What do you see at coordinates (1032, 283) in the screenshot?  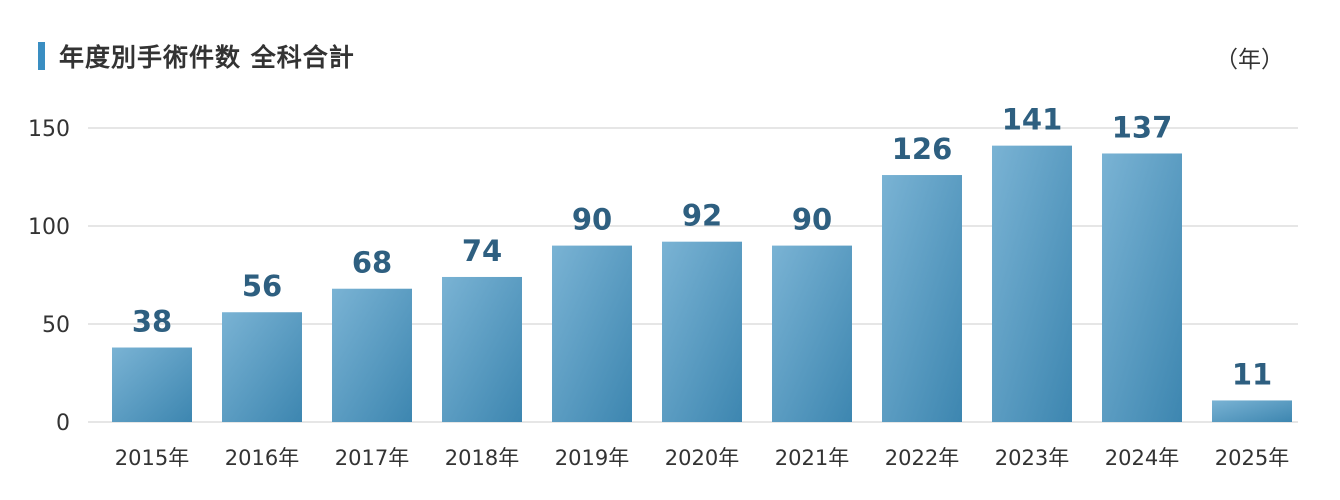 I see `bar-2023年` at bounding box center [1032, 283].